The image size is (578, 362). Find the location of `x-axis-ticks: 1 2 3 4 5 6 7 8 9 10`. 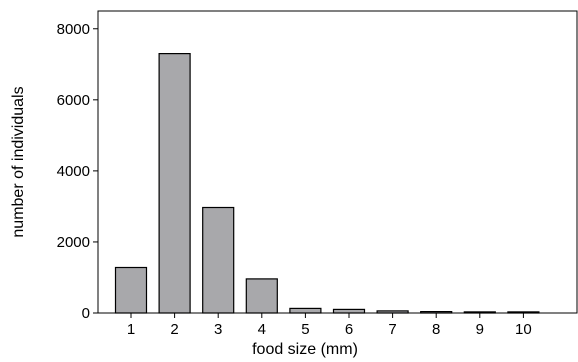

x-axis-ticks: 1 2 3 4 5 6 7 8 9 10 is located at coordinates (329, 325).